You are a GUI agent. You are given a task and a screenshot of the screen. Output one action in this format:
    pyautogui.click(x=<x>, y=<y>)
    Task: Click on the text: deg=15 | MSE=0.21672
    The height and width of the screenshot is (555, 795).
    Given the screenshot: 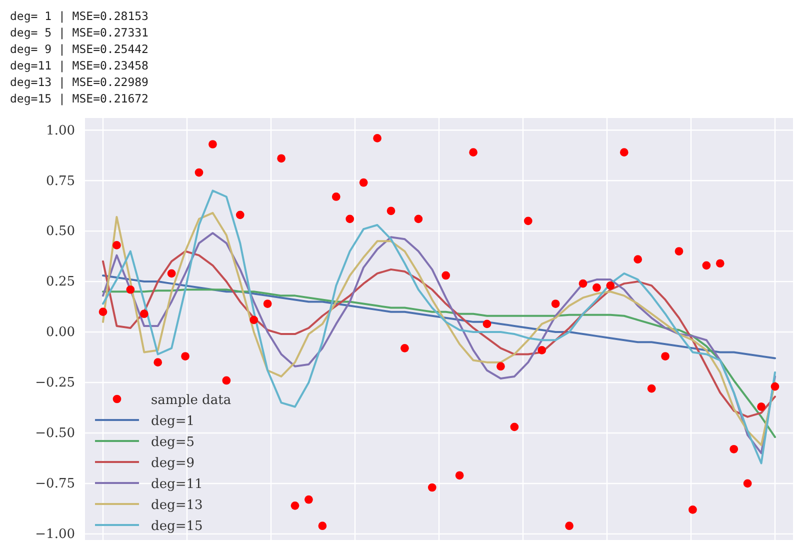 What is the action you would take?
    pyautogui.click(x=79, y=99)
    